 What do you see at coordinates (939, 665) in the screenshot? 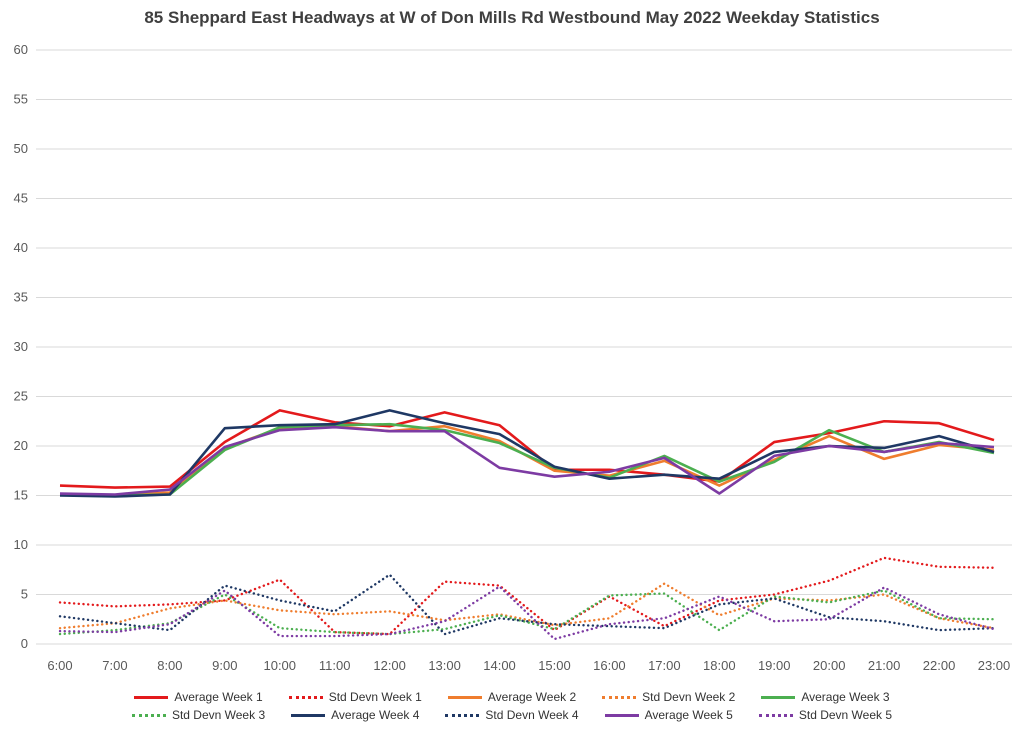
I see `x-tick-label: 22:00` at bounding box center [939, 665].